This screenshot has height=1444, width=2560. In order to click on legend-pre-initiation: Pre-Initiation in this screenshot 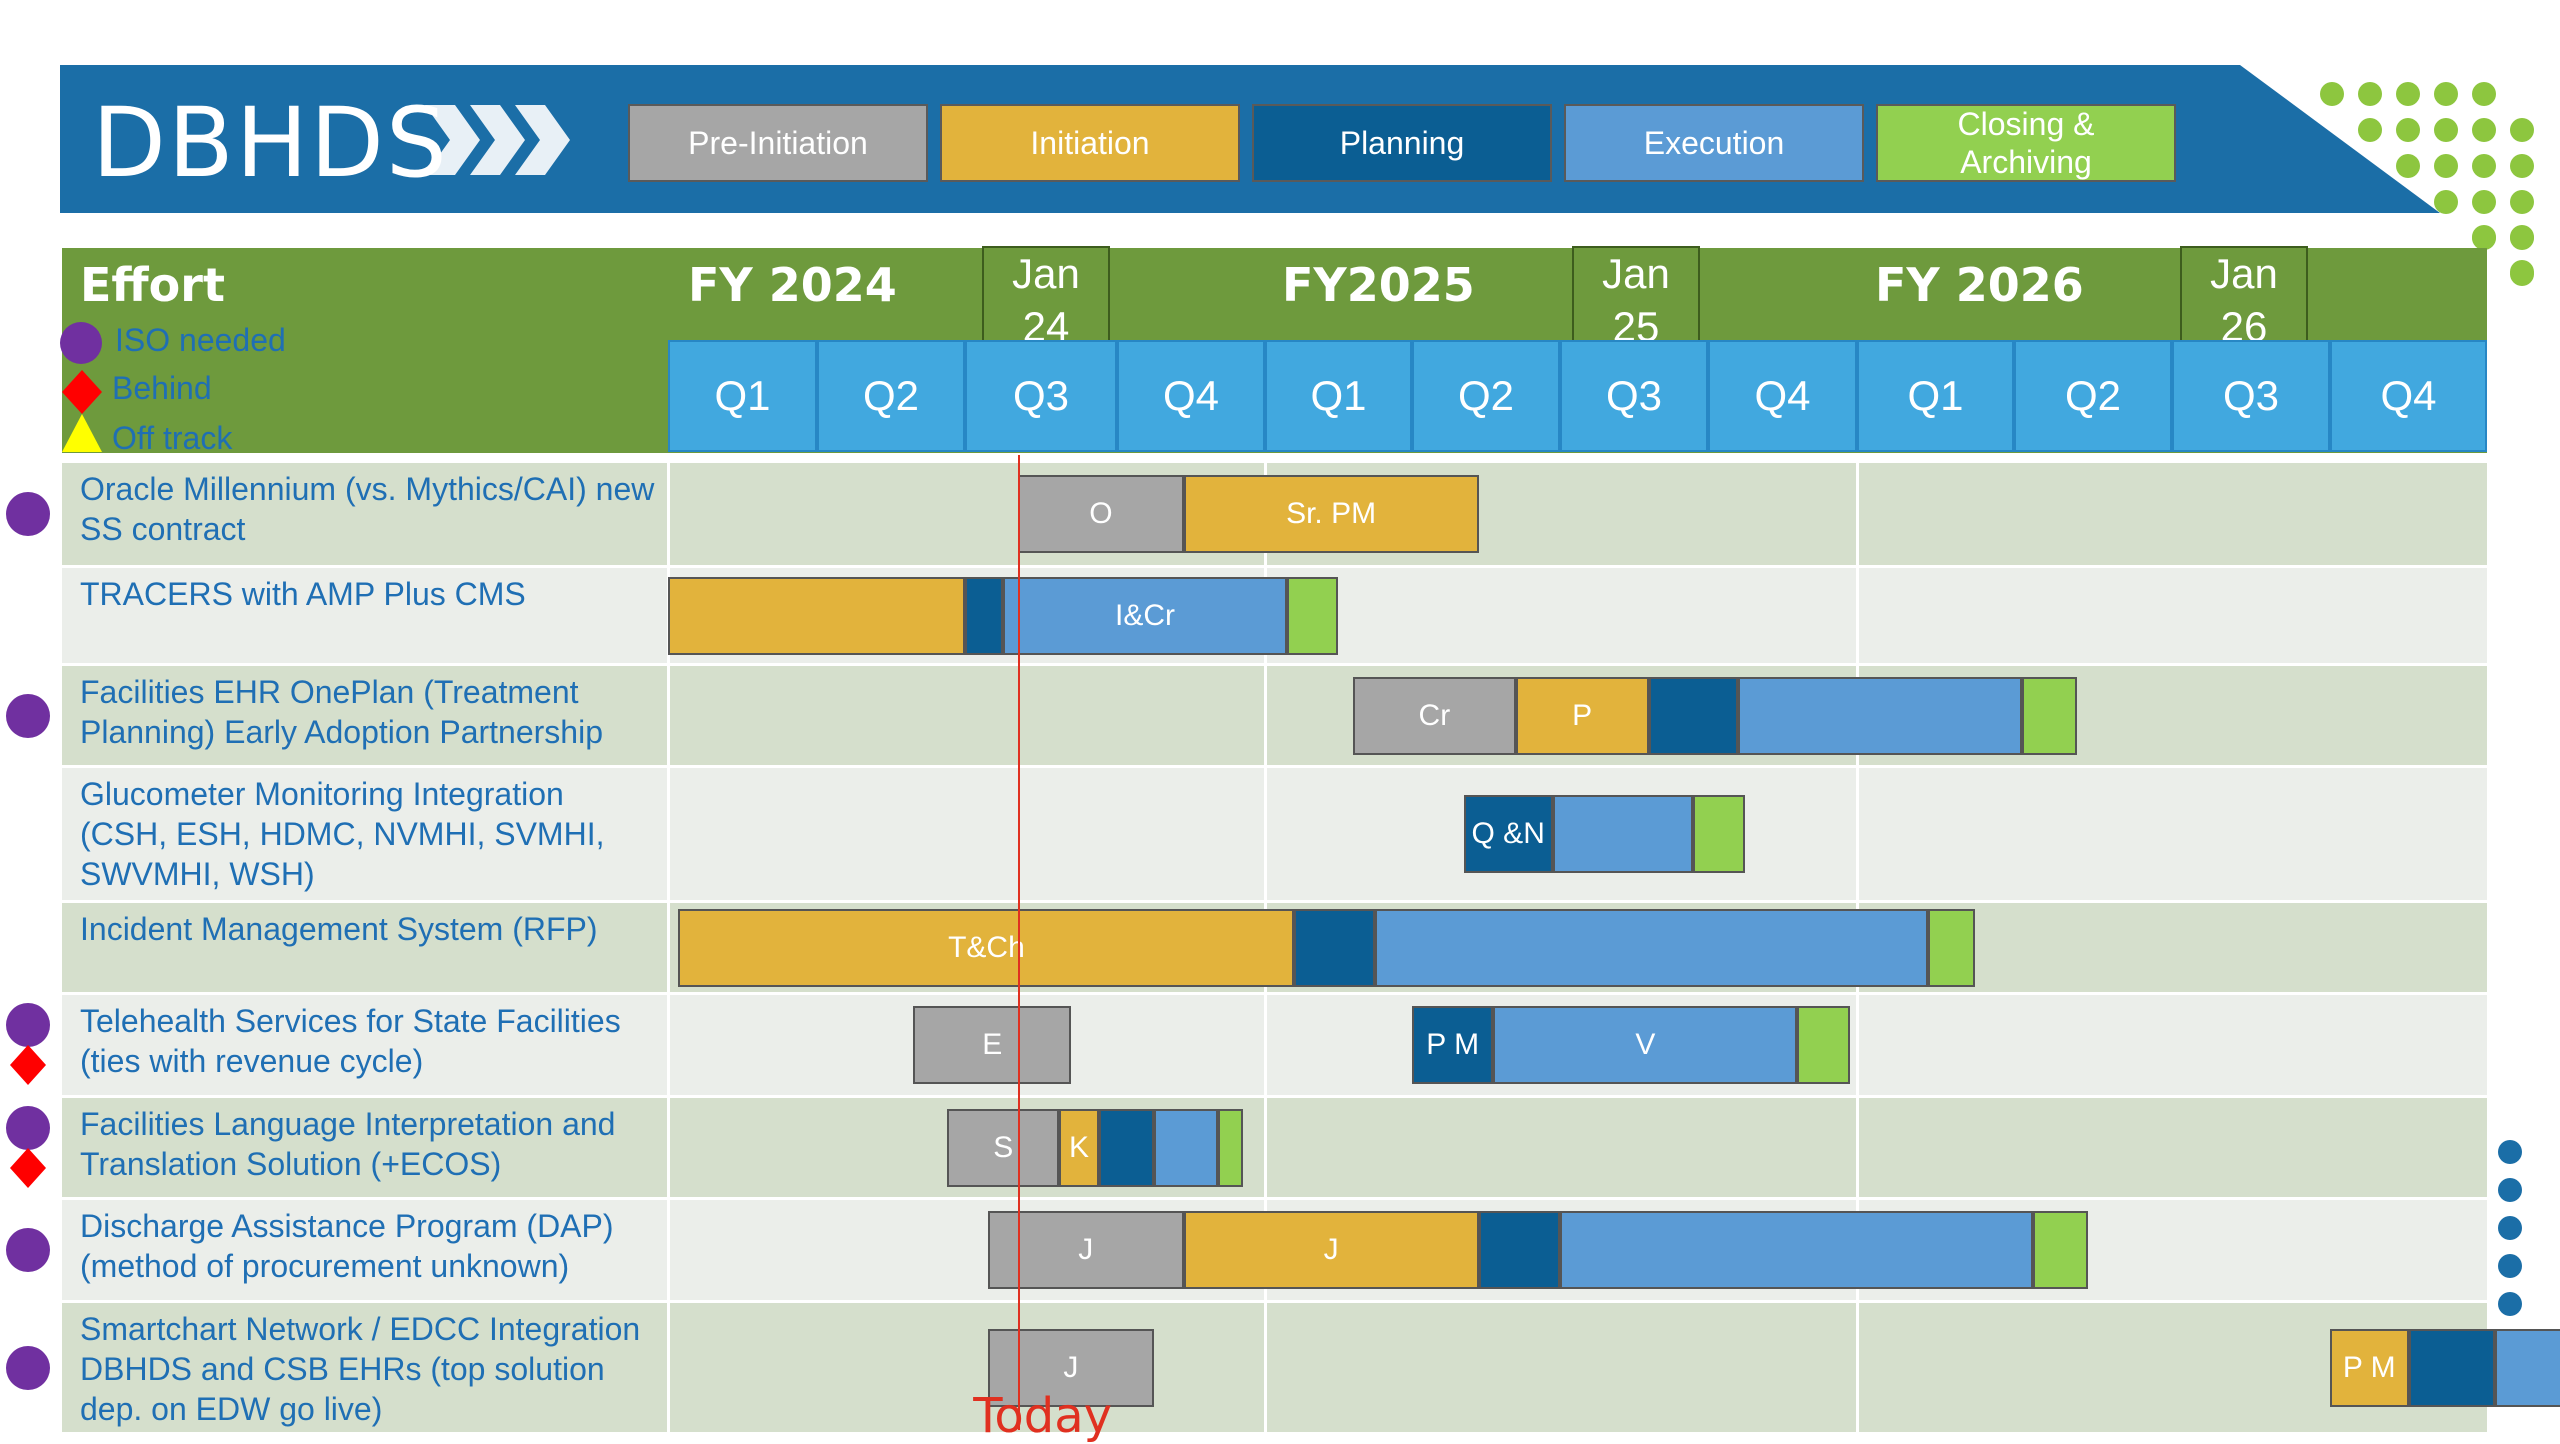, I will do `click(778, 143)`.